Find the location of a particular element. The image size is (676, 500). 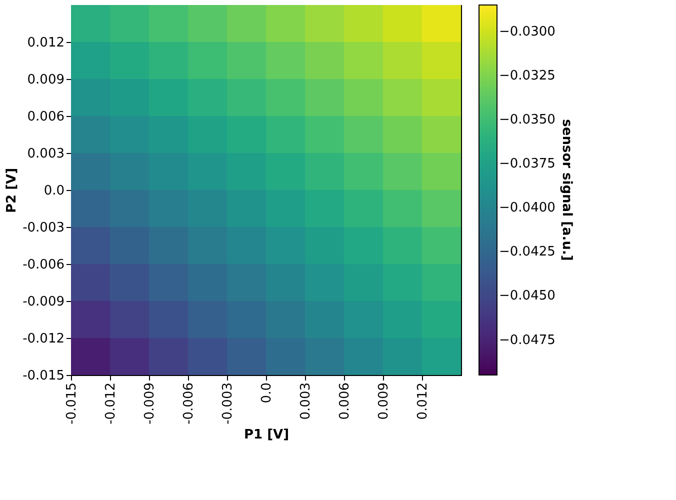

x-tick-label: -0.006 is located at coordinates (189, 403).